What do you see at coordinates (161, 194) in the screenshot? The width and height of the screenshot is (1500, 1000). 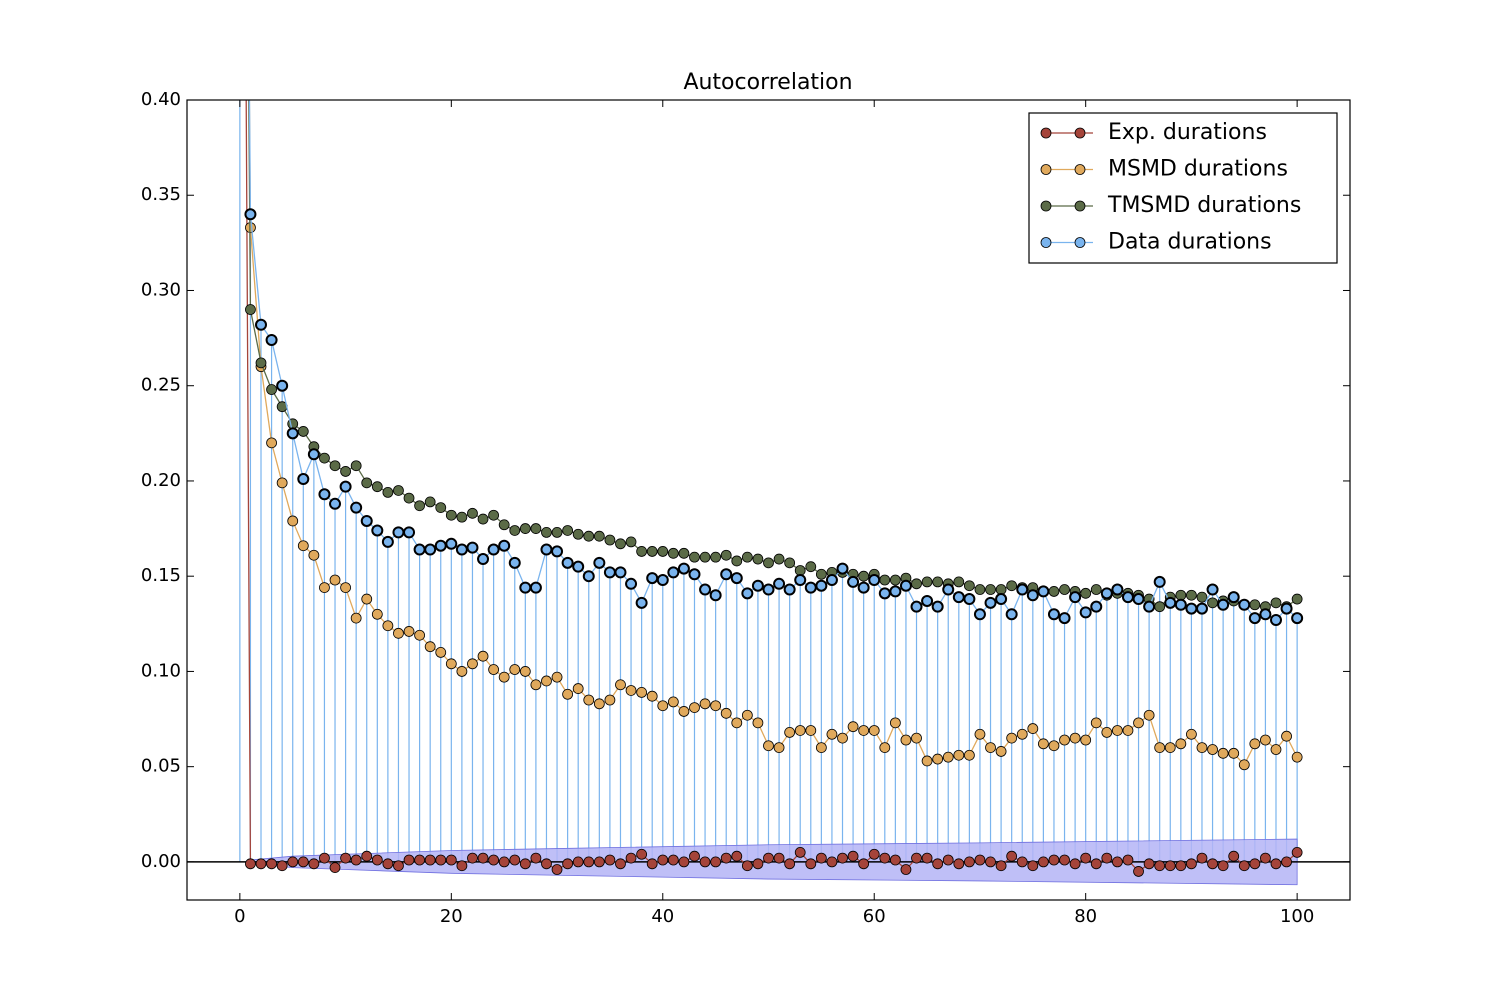 I see `y-tick-label: 0.35` at bounding box center [161, 194].